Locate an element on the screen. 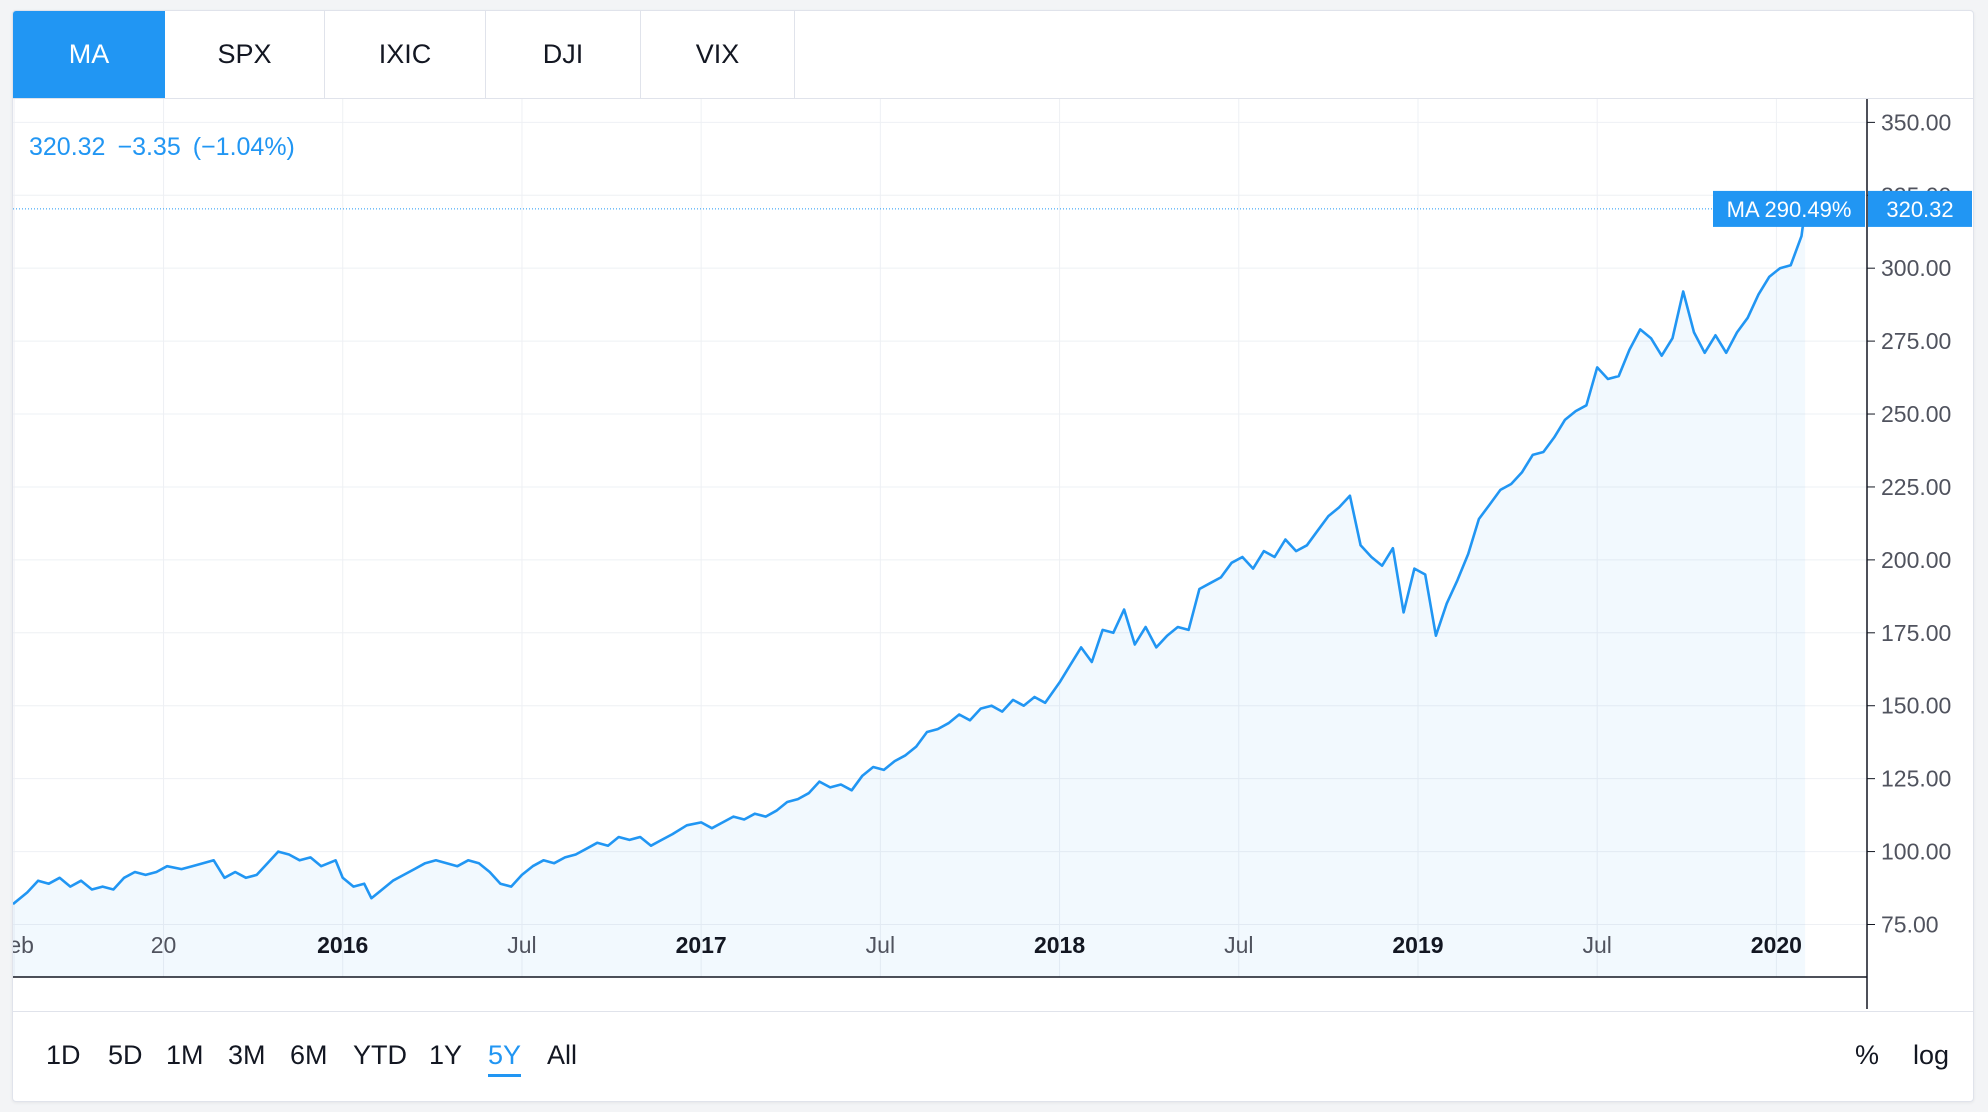 The width and height of the screenshot is (1988, 1112). y-tick-label: 125.00 is located at coordinates (1916, 779).